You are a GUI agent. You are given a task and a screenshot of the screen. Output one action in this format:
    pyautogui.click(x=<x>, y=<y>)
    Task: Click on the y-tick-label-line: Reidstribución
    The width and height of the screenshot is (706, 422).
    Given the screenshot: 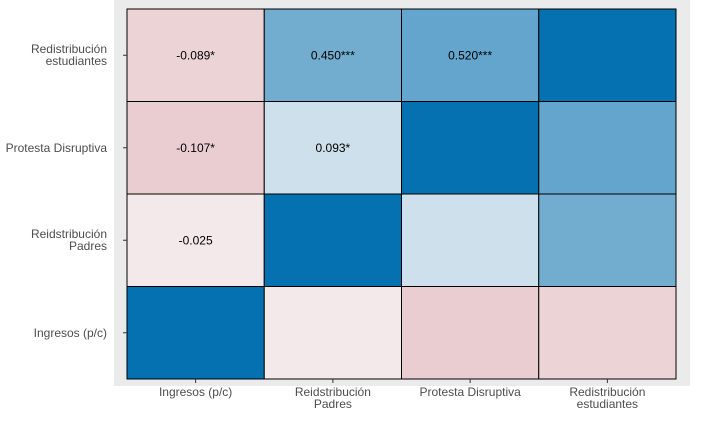 What is the action you would take?
    pyautogui.click(x=68, y=234)
    